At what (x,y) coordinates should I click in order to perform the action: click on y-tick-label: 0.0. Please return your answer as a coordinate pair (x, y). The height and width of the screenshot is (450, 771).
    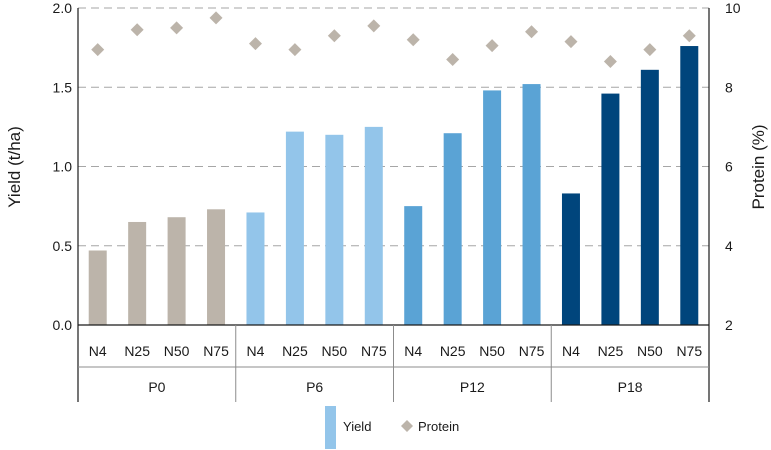
    Looking at the image, I should click on (63, 325).